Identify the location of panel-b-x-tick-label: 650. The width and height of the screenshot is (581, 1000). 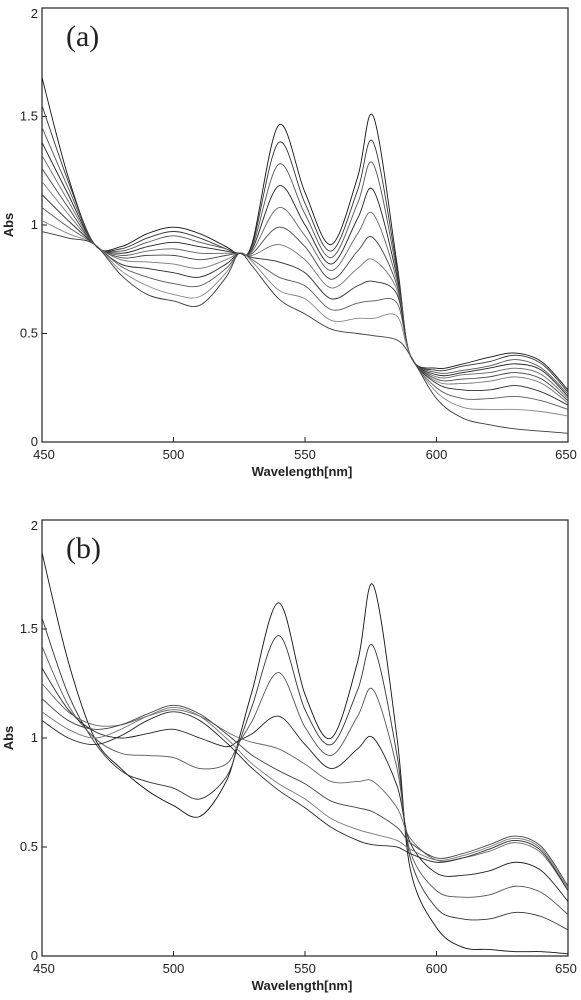
(566, 968).